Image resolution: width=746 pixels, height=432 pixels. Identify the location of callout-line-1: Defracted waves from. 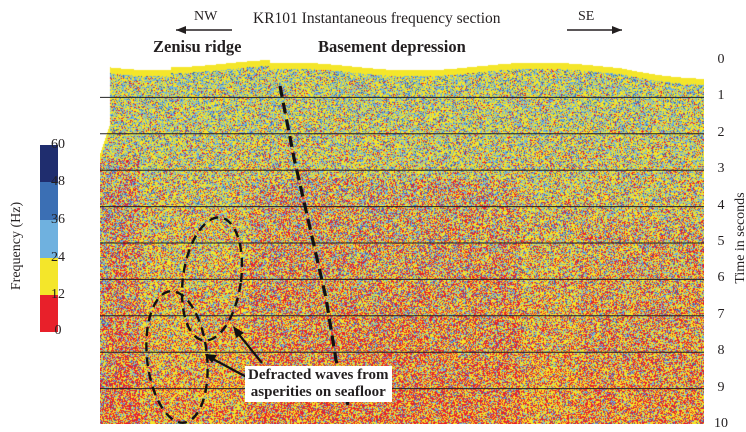
(318, 375).